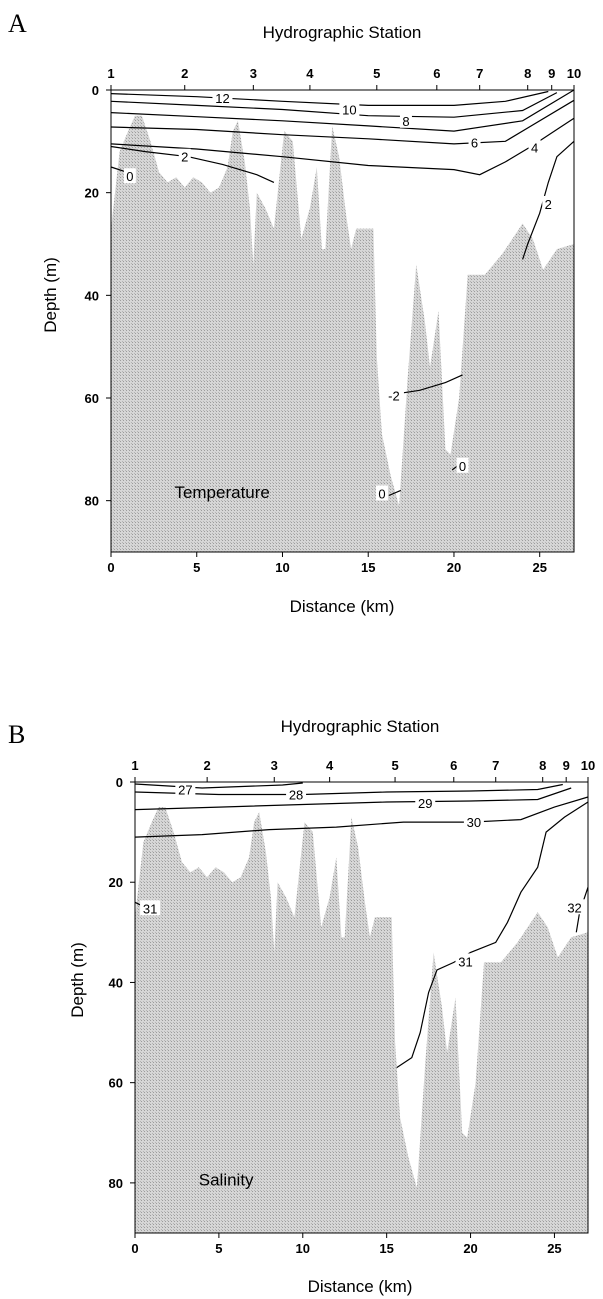  I want to click on x-tick-label-b-5: 25, so click(554, 1248).